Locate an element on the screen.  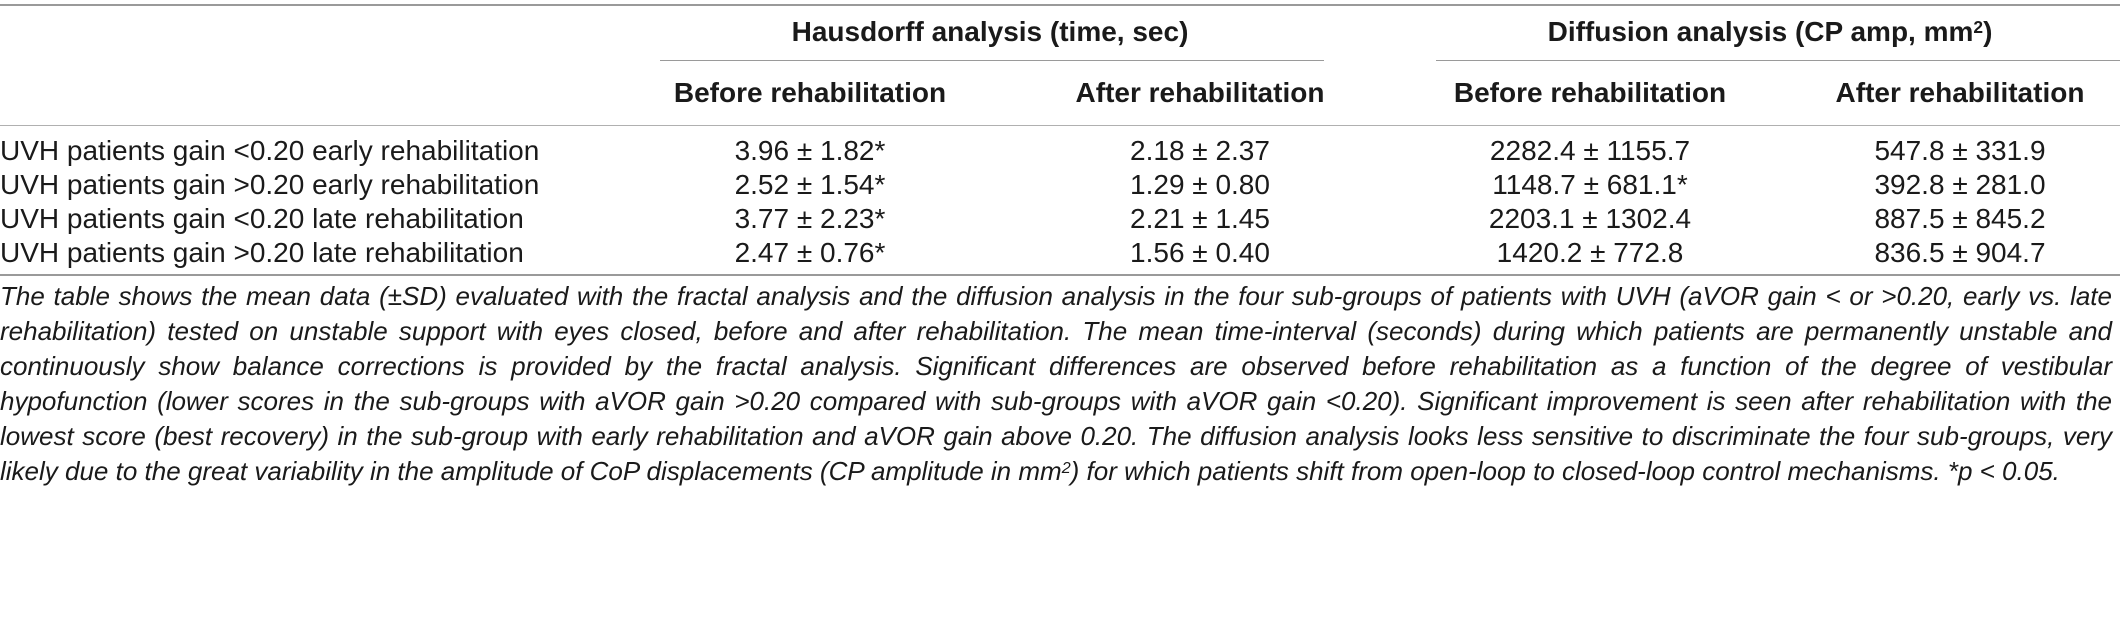
group-header-hausdorff-label: Hausdorff analysis (time, sec) is located at coordinates (990, 31).